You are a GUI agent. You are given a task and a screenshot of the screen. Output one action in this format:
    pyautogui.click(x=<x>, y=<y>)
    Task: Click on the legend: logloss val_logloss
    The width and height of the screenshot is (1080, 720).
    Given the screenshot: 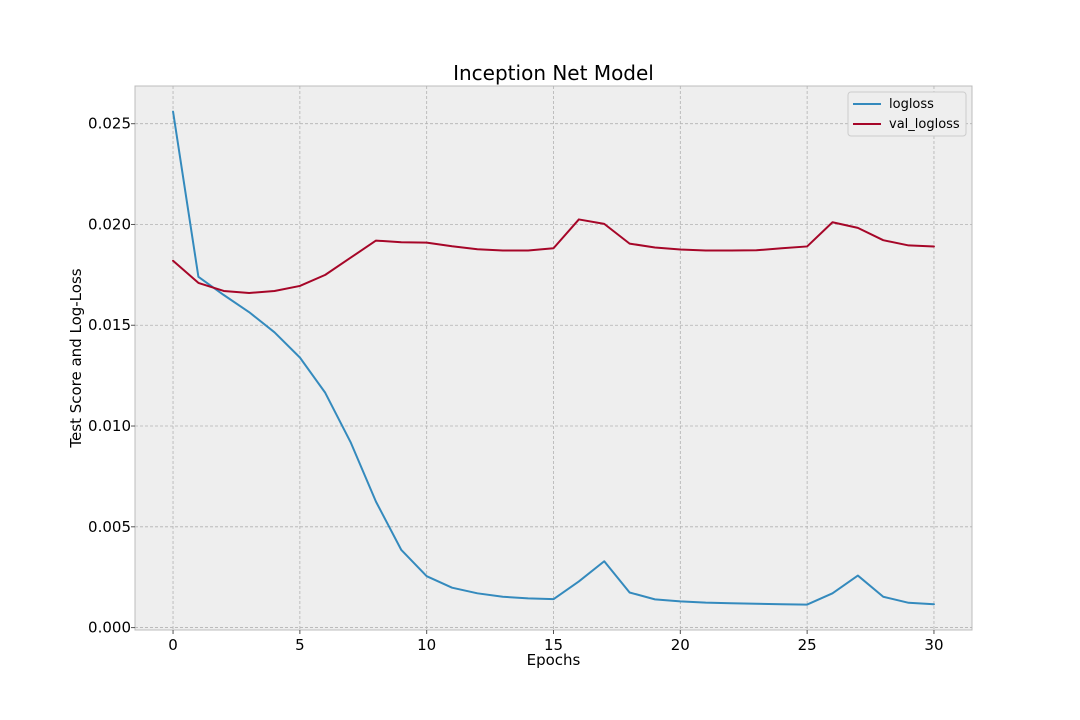 What is the action you would take?
    pyautogui.click(x=907, y=114)
    